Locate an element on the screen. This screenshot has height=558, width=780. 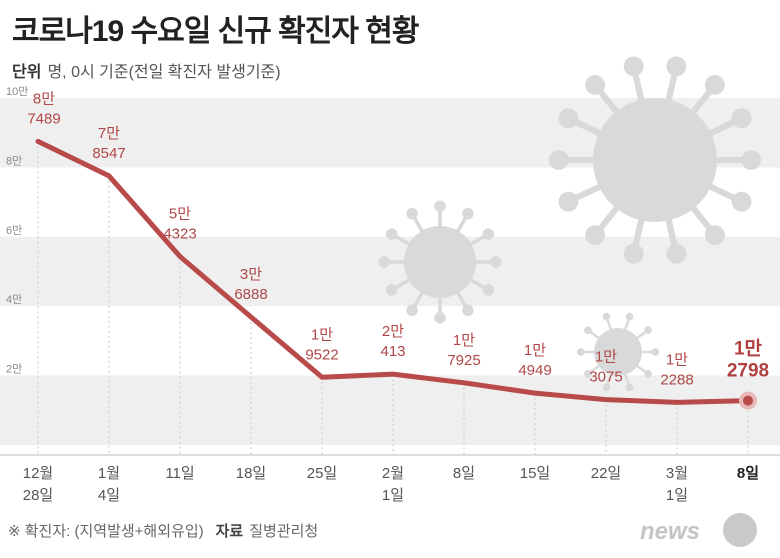
data-point is located at coordinates (748, 400).